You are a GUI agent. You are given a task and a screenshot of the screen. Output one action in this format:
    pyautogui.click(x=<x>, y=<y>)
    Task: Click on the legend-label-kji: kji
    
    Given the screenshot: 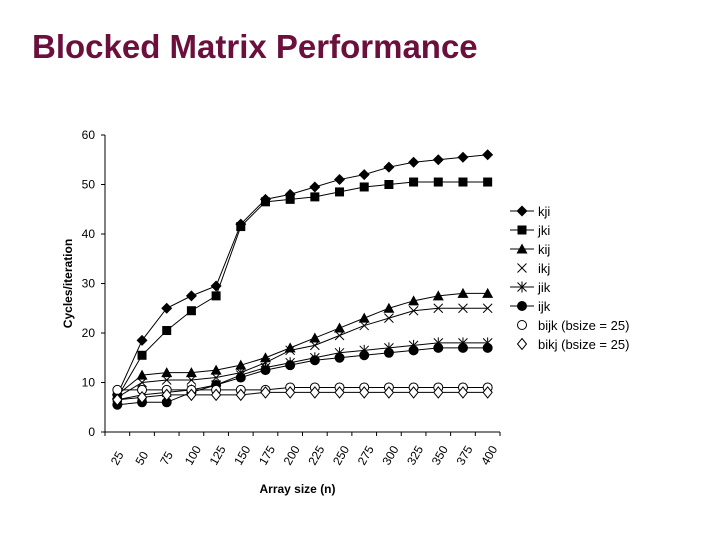 What is the action you would take?
    pyautogui.click(x=544, y=211)
    